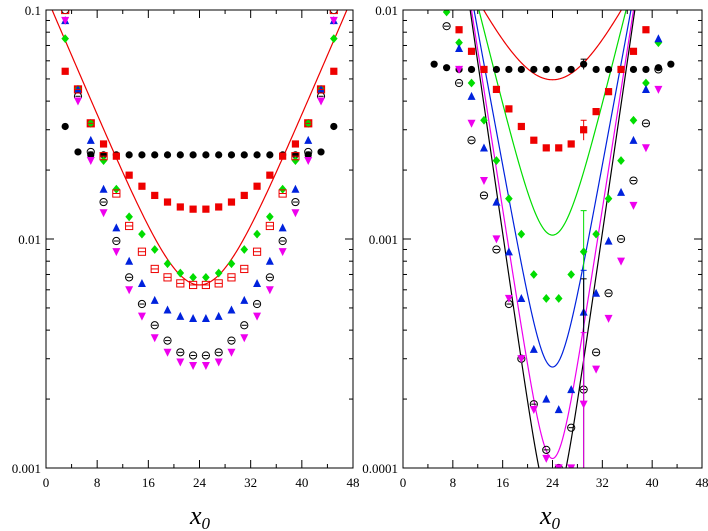  What do you see at coordinates (46, 482) in the screenshot?
I see `x-tick-label: 0` at bounding box center [46, 482].